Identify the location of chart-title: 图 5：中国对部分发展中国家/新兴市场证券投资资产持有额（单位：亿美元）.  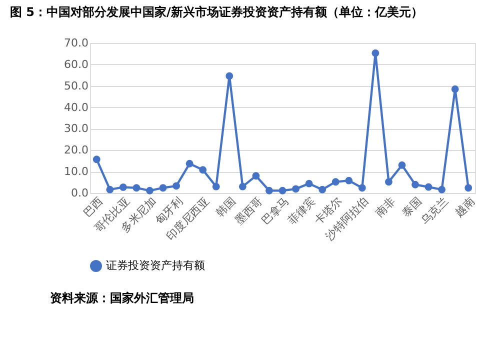
(216, 12).